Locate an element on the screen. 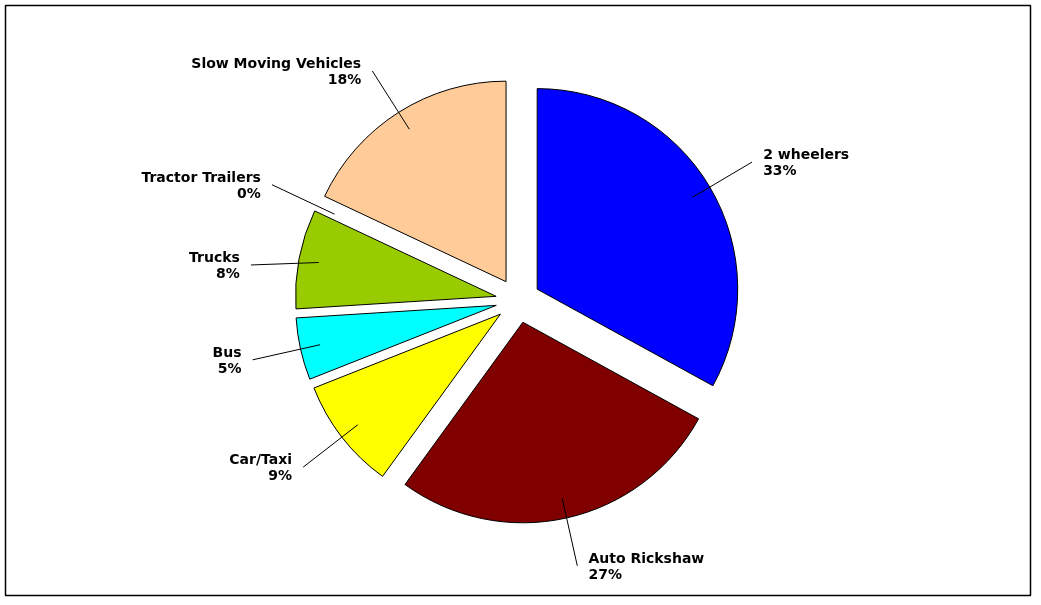  category-label: Tractor Trailers is located at coordinates (201, 176).